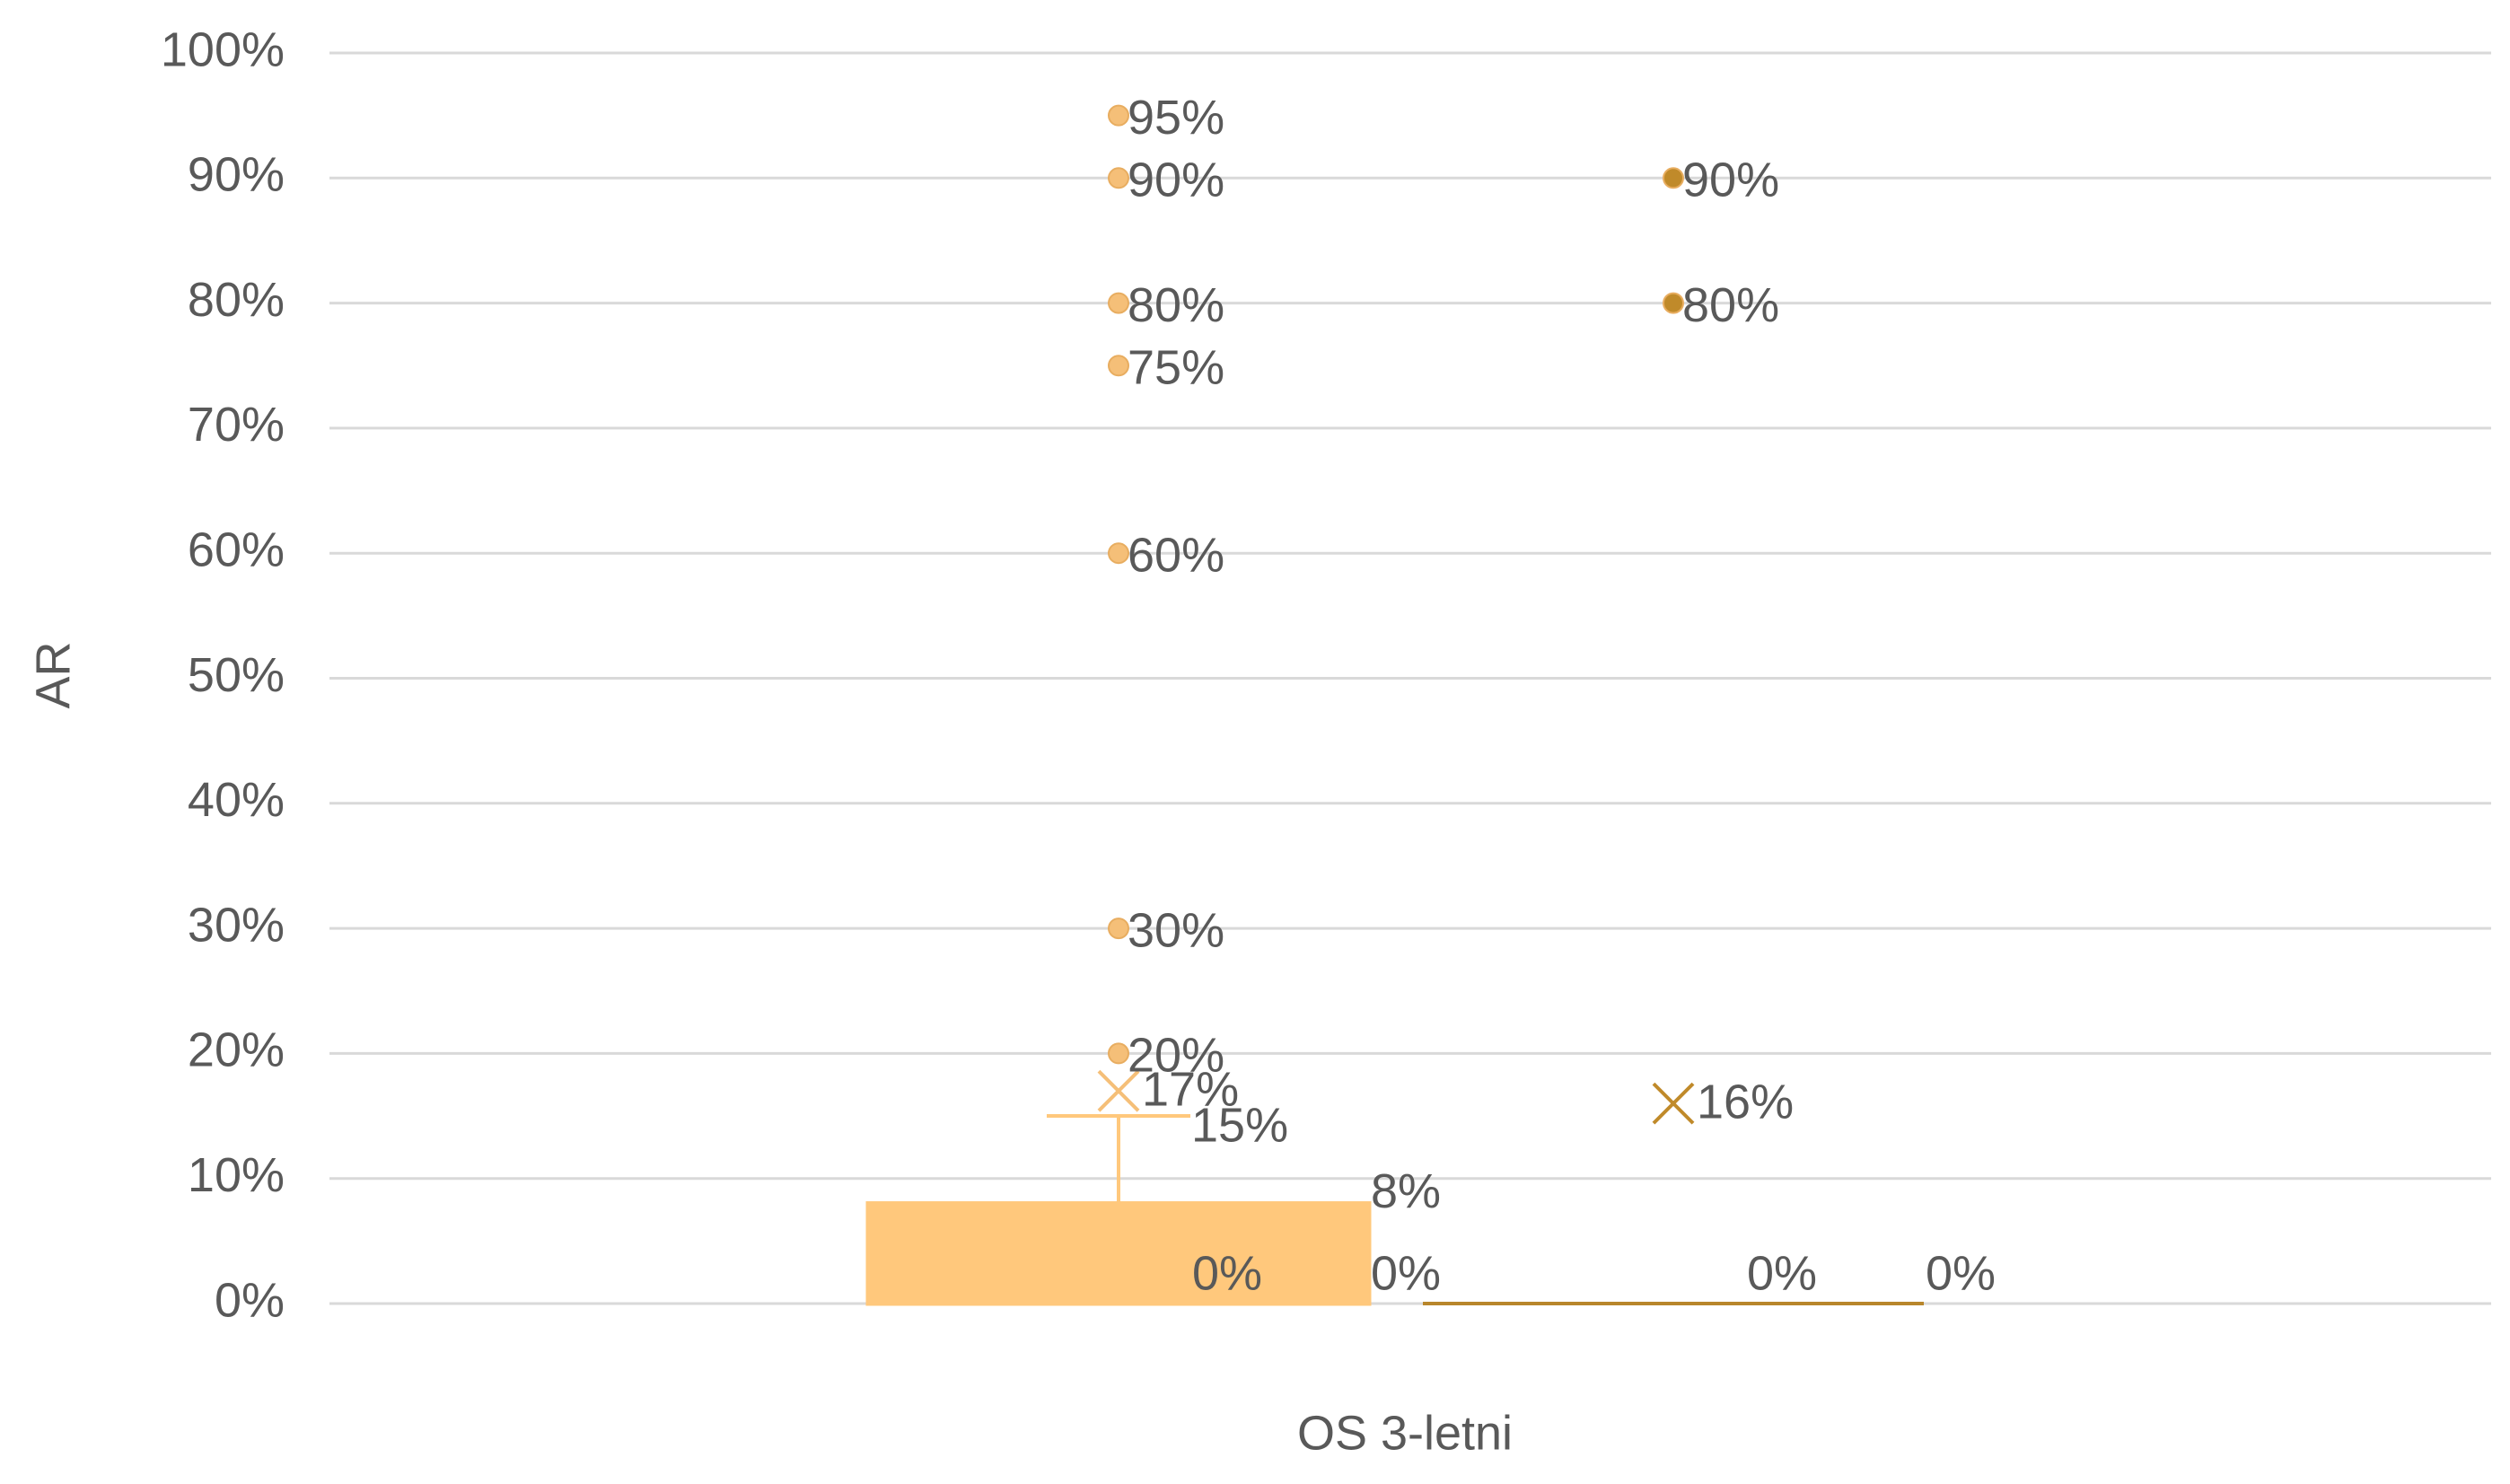 Image resolution: width=2510 pixels, height=1484 pixels. Describe the element at coordinates (236, 425) in the screenshot. I see `y-tick-label: 70%` at that location.